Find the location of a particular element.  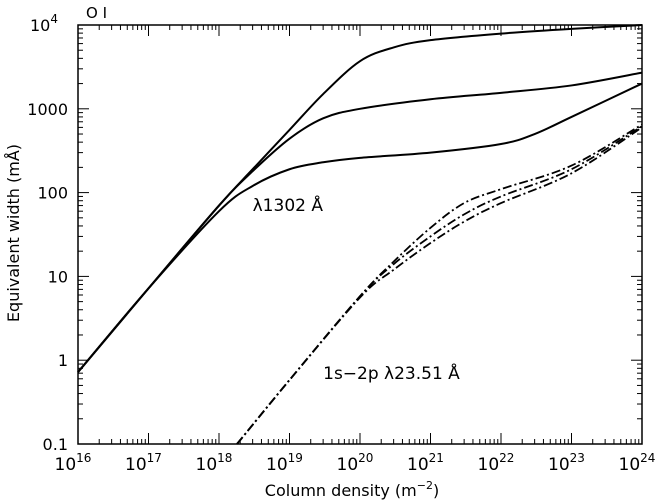

x-tick-label: 1017 is located at coordinates (143, 463).